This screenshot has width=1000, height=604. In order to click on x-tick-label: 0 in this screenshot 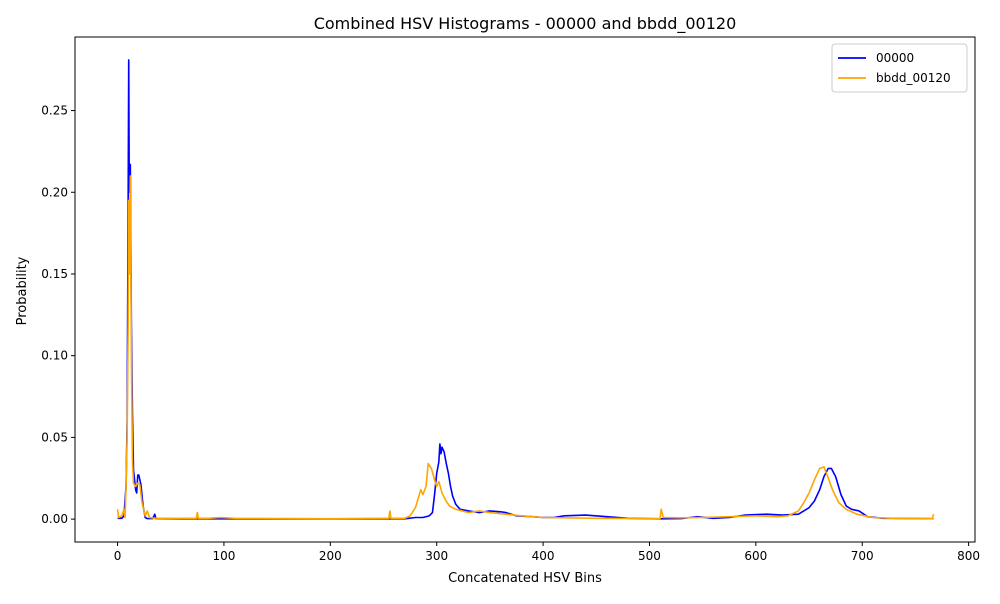, I will do `click(118, 556)`.